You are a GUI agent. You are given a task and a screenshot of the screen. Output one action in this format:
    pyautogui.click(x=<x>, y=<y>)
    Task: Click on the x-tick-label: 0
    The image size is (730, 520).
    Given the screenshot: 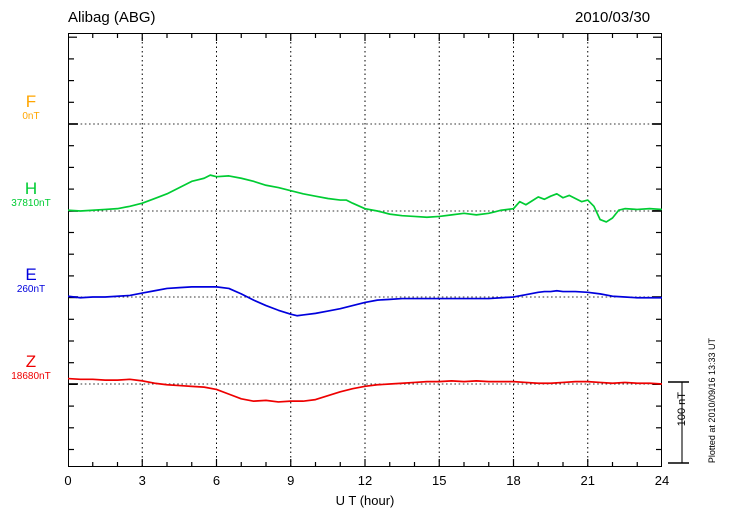 What is the action you would take?
    pyautogui.click(x=68, y=480)
    